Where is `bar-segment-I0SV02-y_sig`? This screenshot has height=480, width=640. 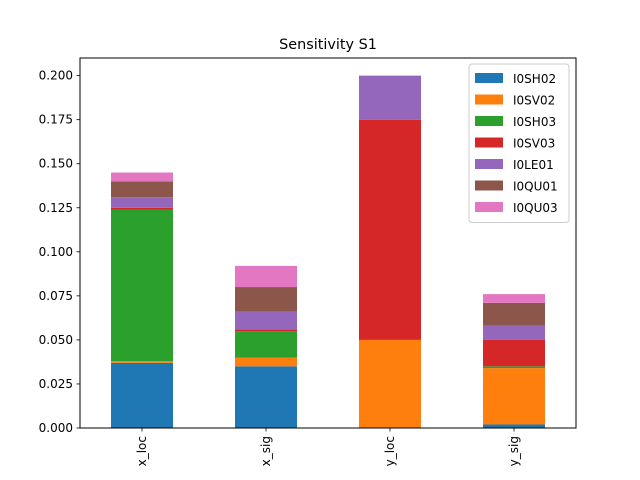
bar-segment-I0SV02-y_sig is located at coordinates (514, 396).